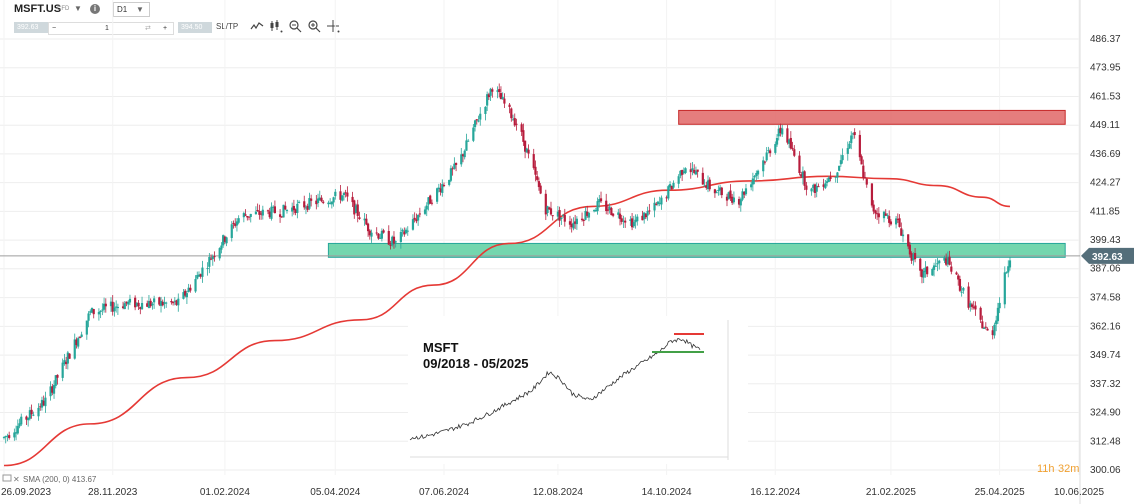  I want to click on price-tick-label: 399.43, so click(1105, 240).